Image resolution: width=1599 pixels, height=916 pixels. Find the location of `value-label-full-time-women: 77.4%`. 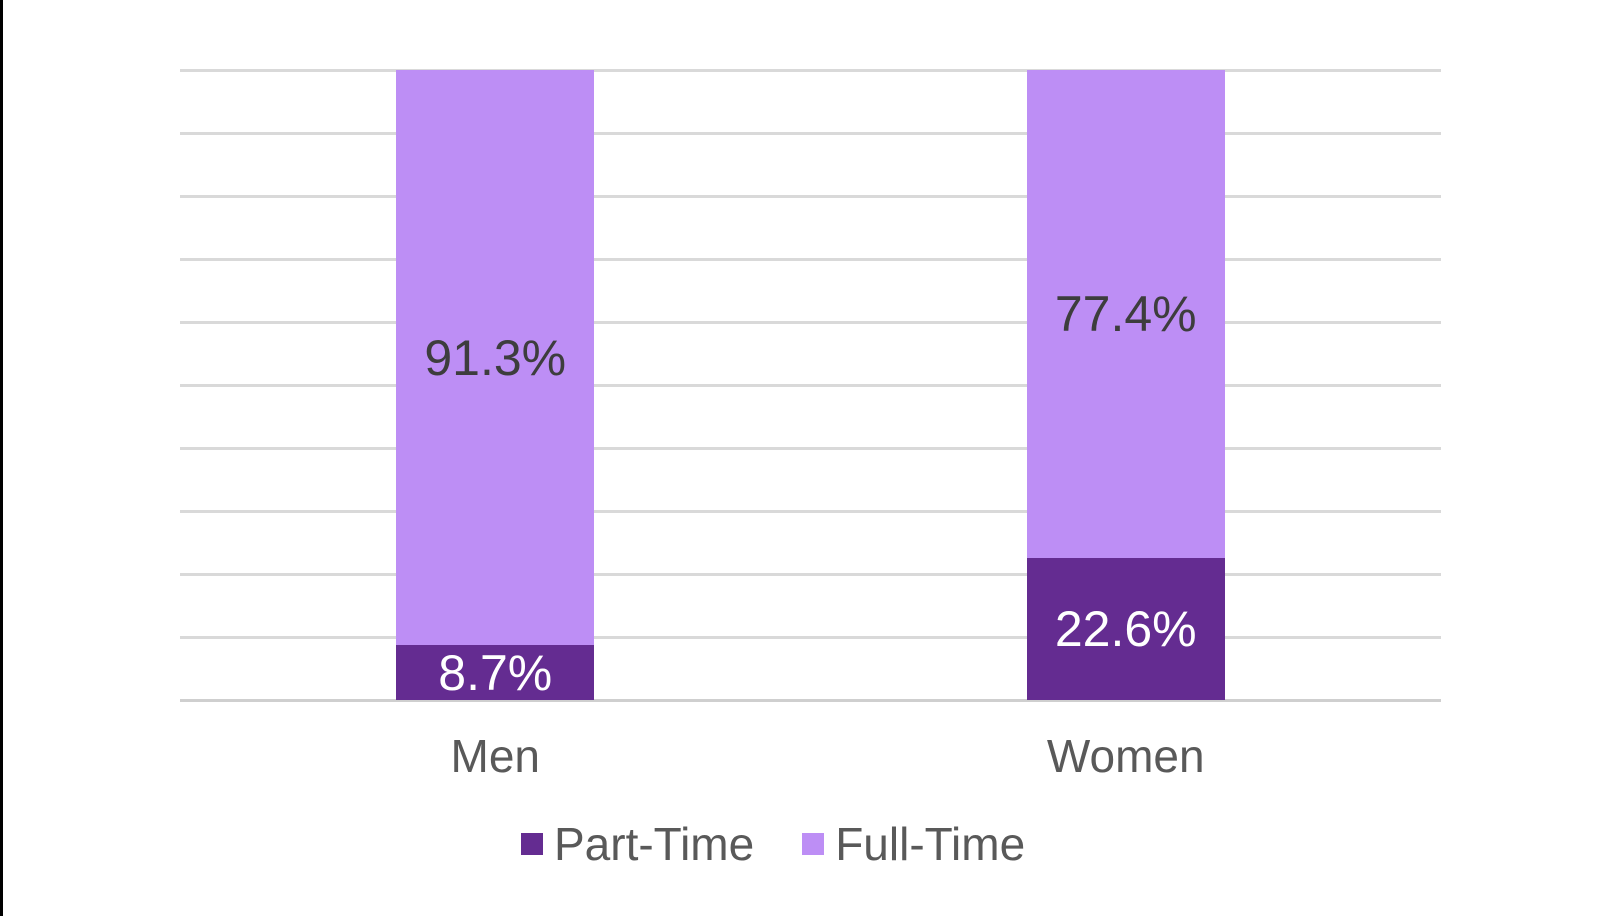

value-label-full-time-women: 77.4% is located at coordinates (1125, 313).